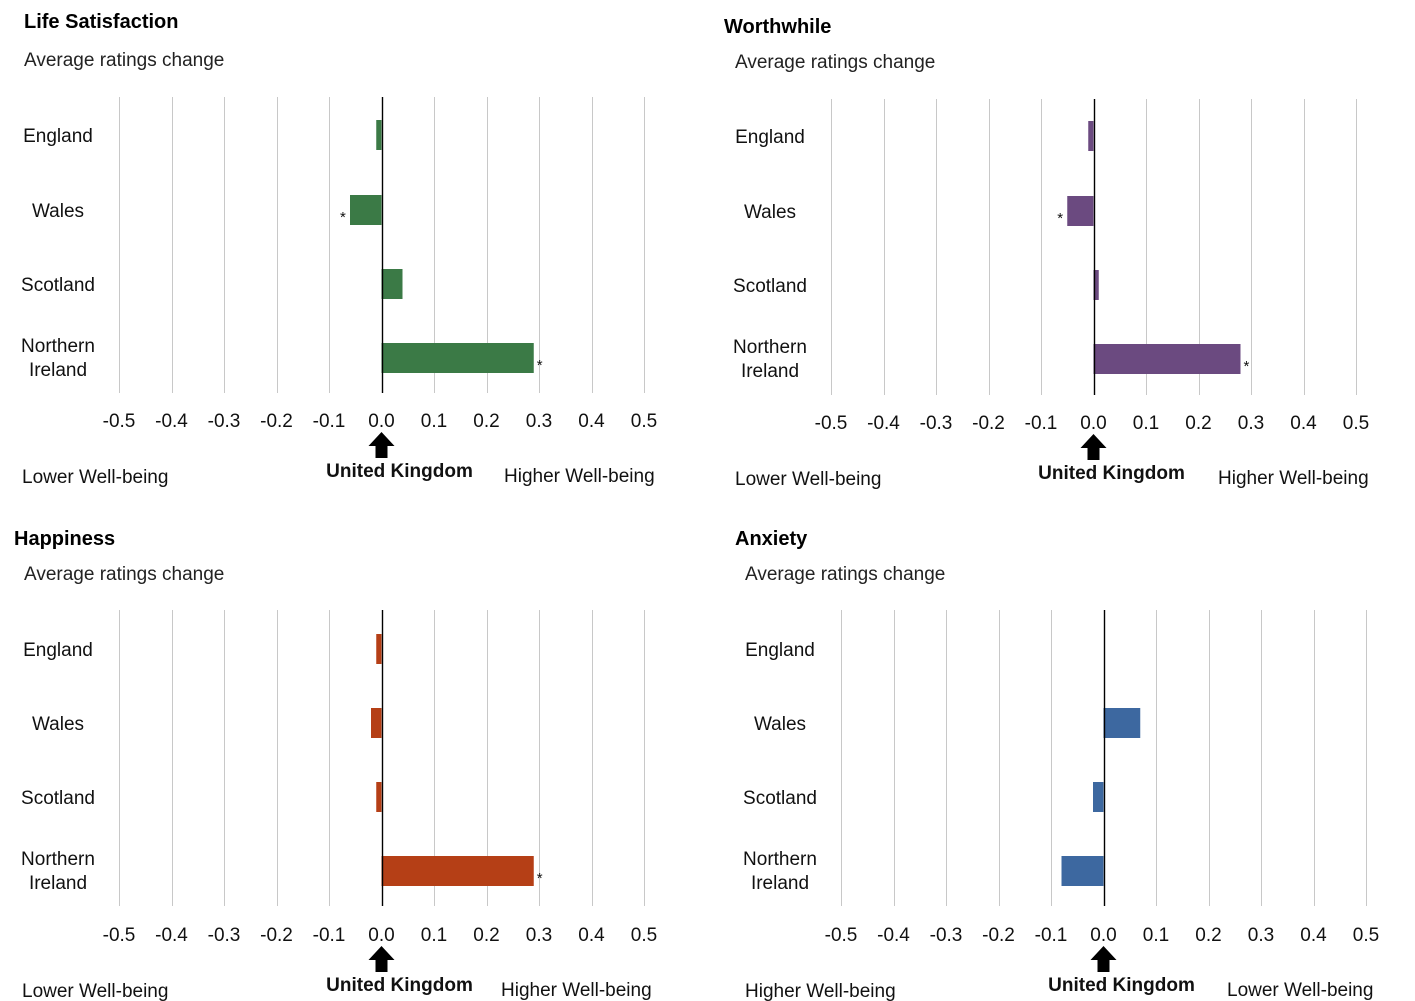 This screenshot has height=1001, width=1415. What do you see at coordinates (58, 136) in the screenshot?
I see `category-label: England` at bounding box center [58, 136].